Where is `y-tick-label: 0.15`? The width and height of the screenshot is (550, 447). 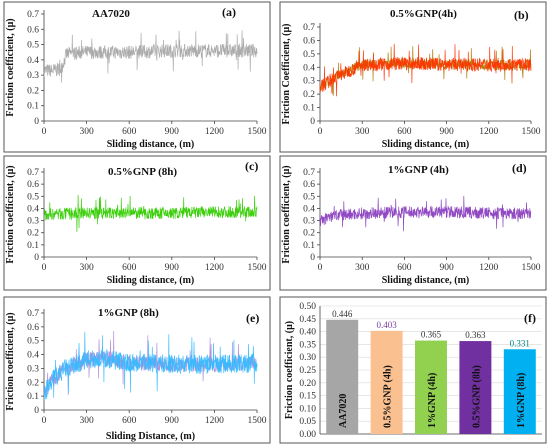 y-tick-label: 0.15 is located at coordinates (307, 397).